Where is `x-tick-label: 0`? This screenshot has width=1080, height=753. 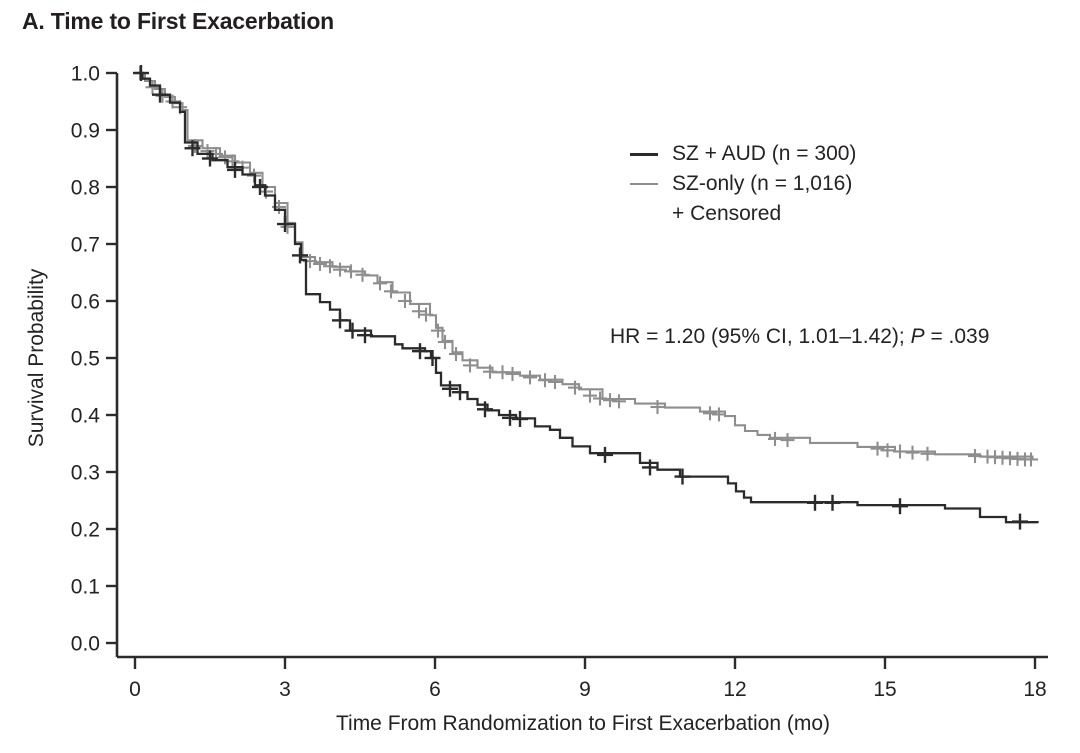 x-tick-label: 0 is located at coordinates (135, 689).